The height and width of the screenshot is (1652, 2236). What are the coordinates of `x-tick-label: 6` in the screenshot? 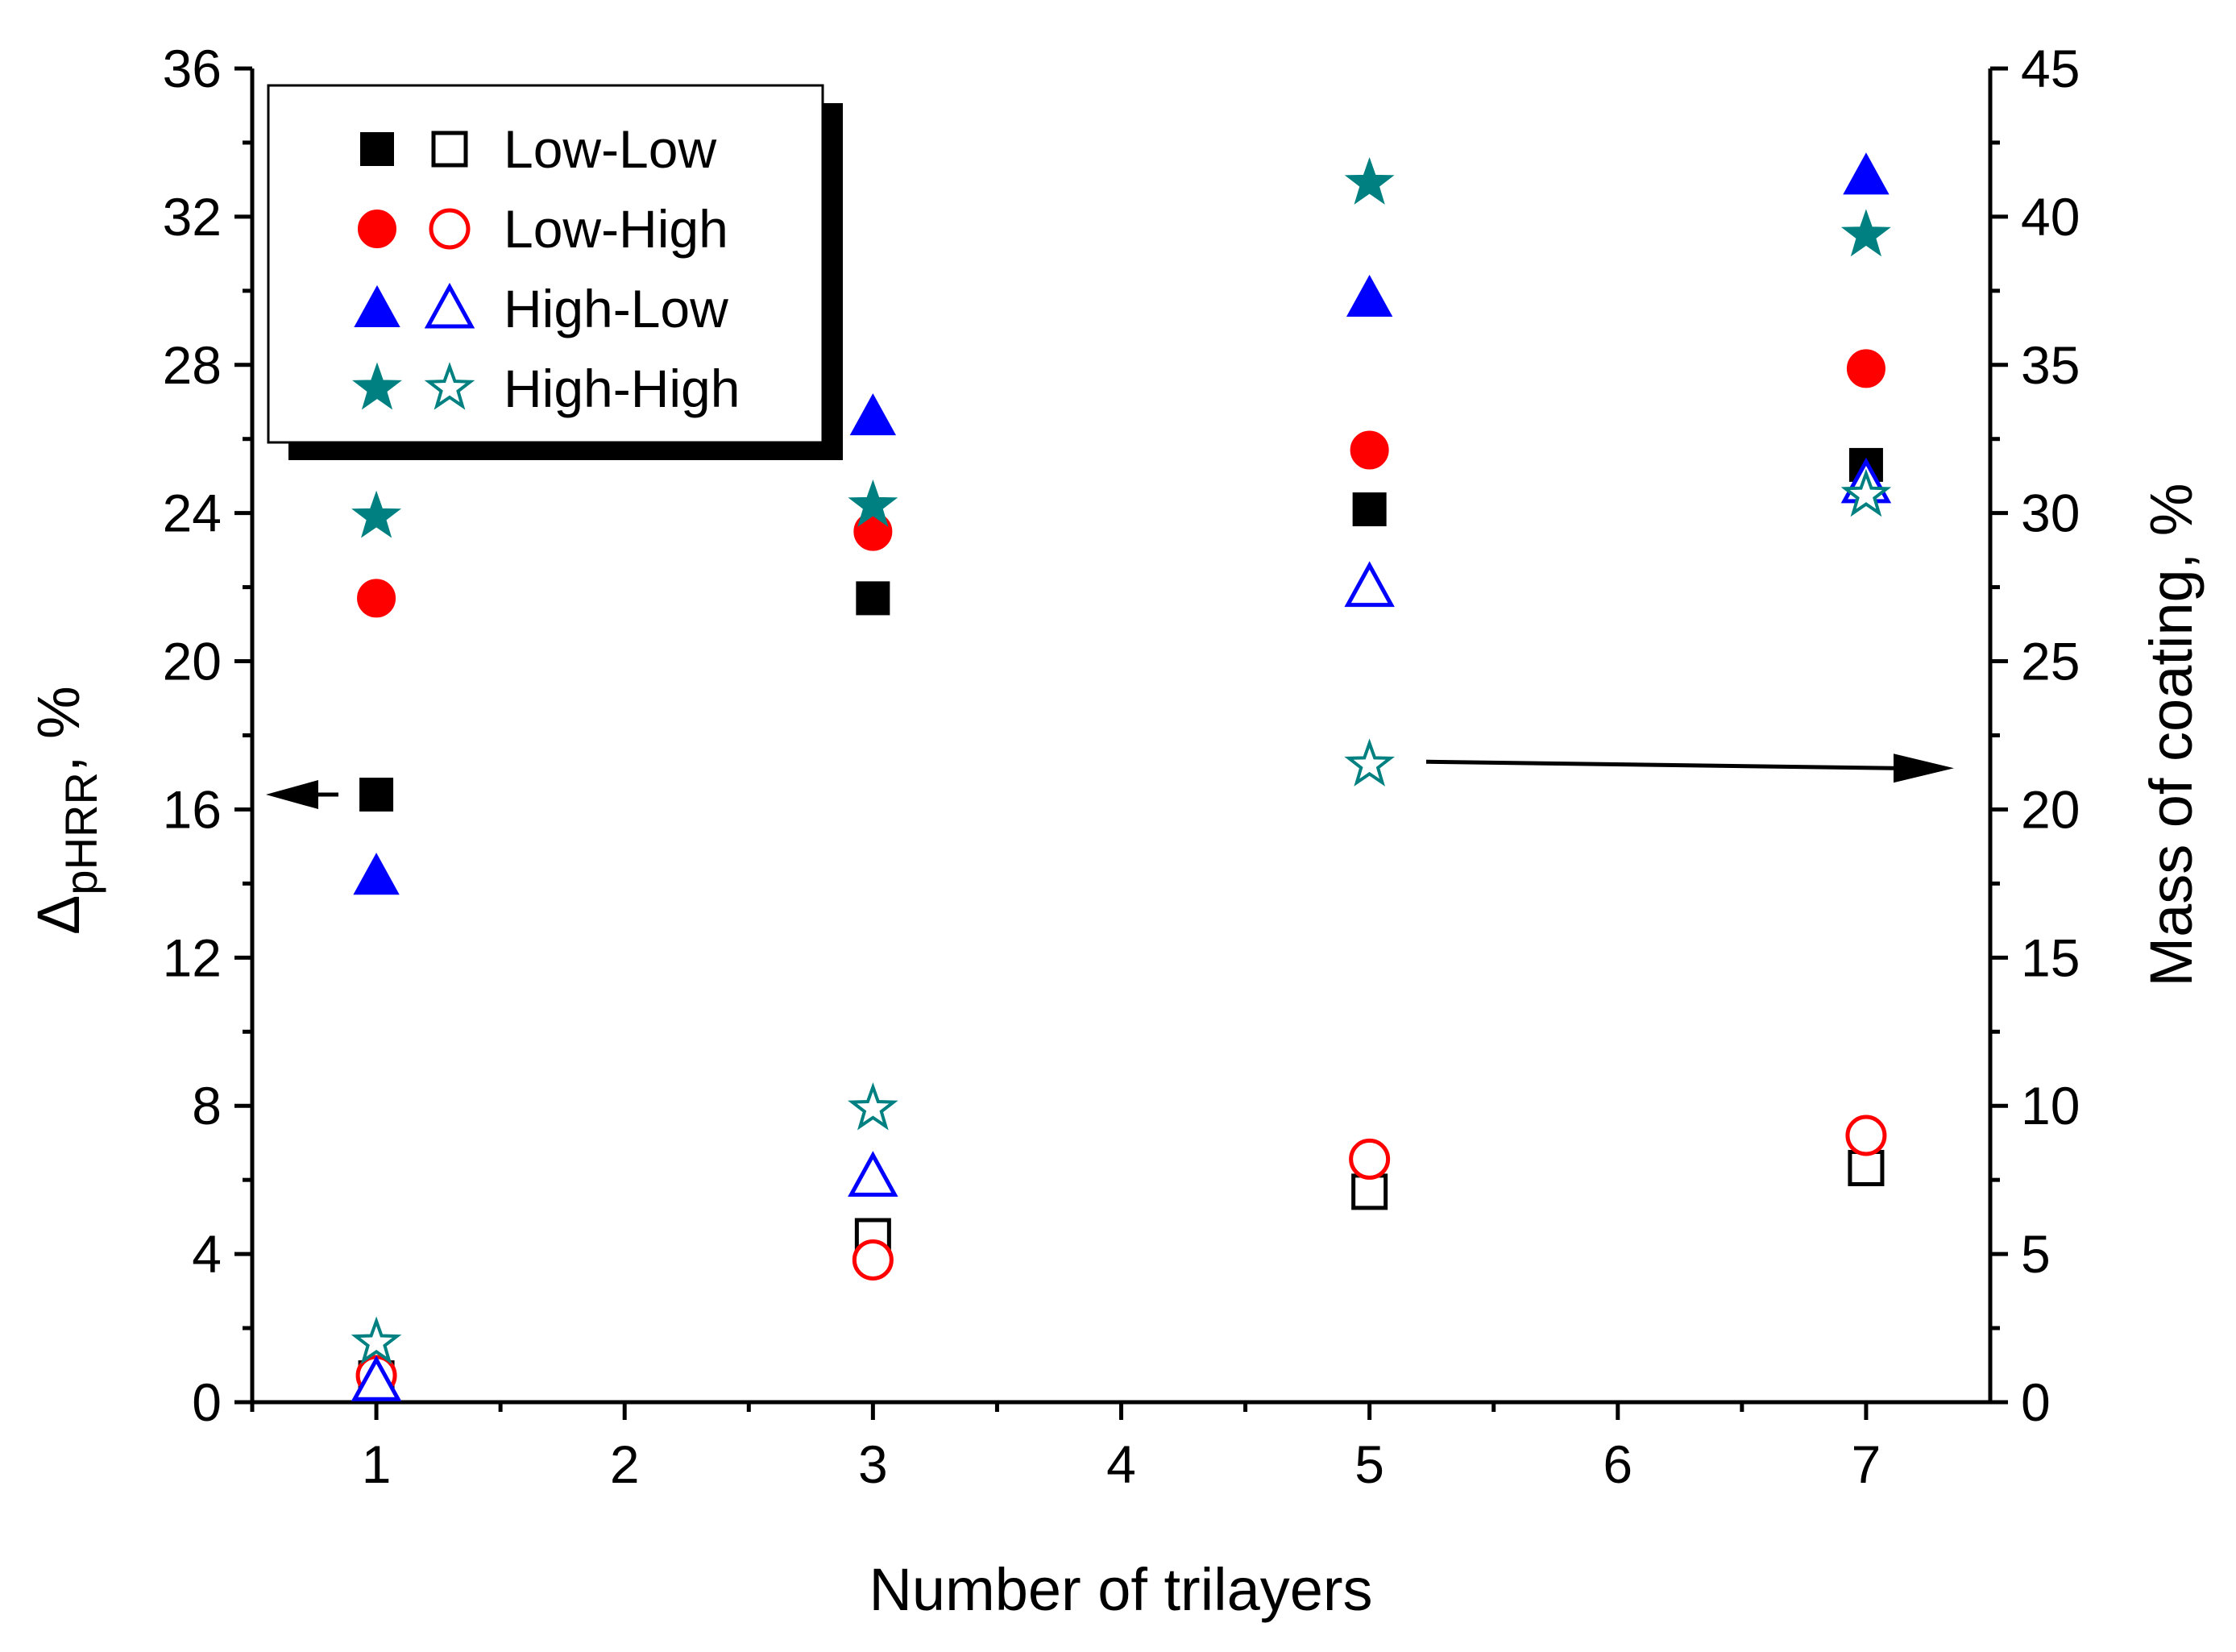 It's located at (1617, 1464).